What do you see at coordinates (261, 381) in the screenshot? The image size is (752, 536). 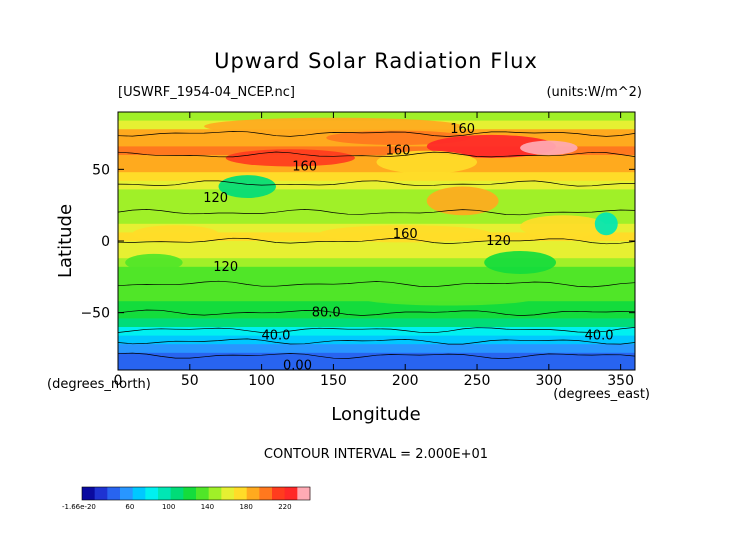 I see `x-tick-label: 100` at bounding box center [261, 381].